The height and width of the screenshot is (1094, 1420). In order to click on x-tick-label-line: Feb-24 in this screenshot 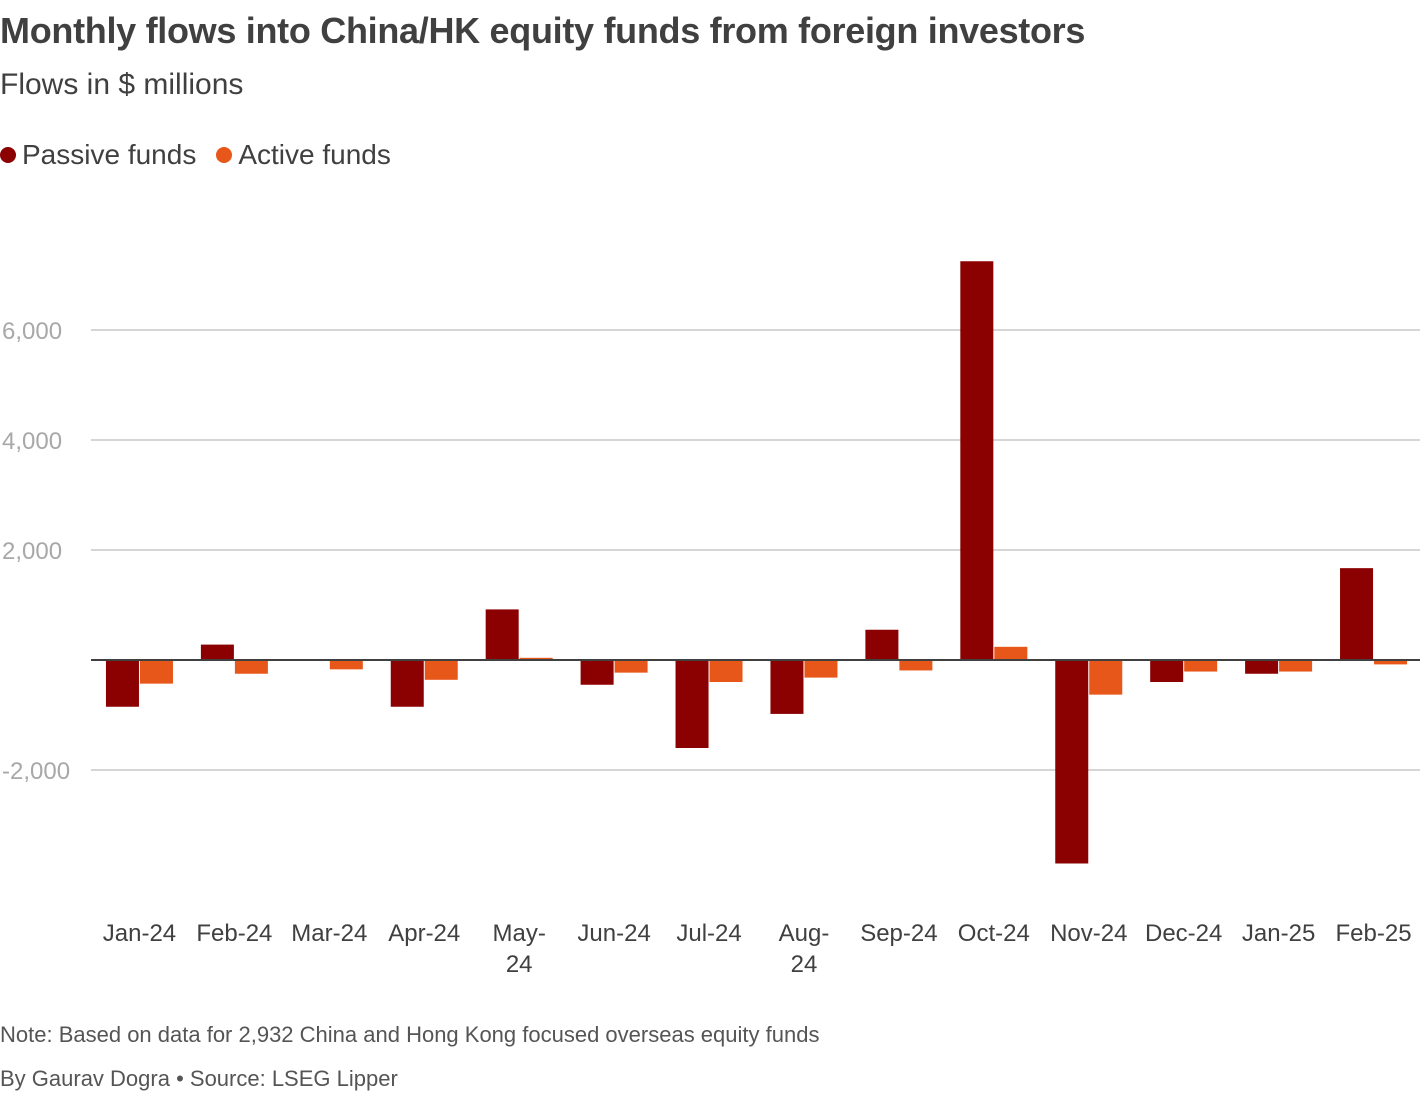, I will do `click(234, 933)`.